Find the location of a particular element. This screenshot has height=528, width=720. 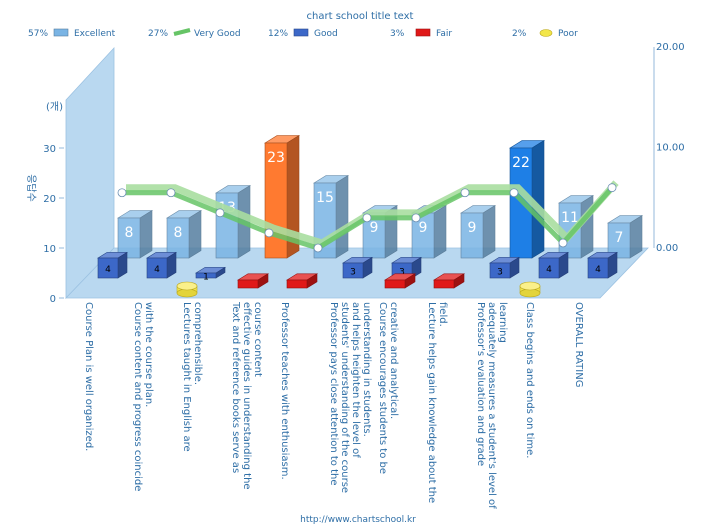

legend-label: Poor is located at coordinates (568, 34).